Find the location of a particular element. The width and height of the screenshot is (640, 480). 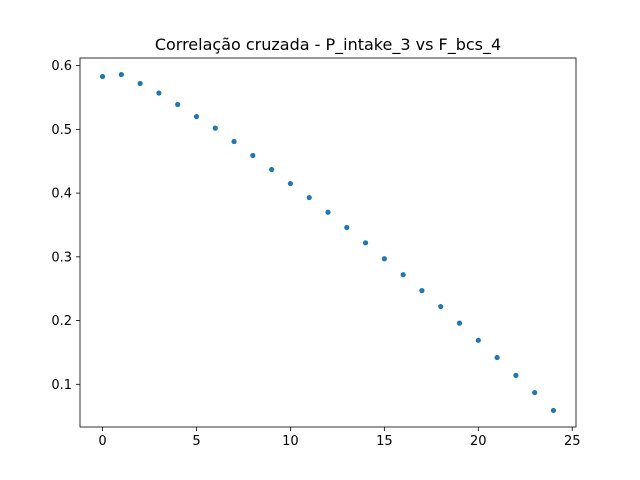

y-tick-label: 0.5 is located at coordinates (61, 130).